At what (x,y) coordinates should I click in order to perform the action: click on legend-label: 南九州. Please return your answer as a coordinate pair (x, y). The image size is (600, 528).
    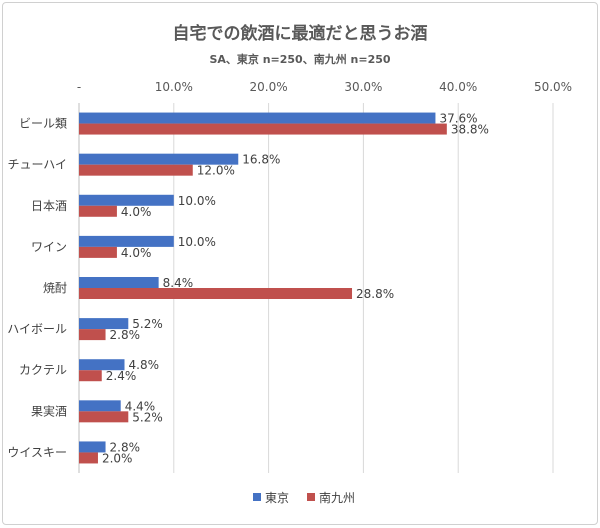
    Looking at the image, I should click on (337, 497).